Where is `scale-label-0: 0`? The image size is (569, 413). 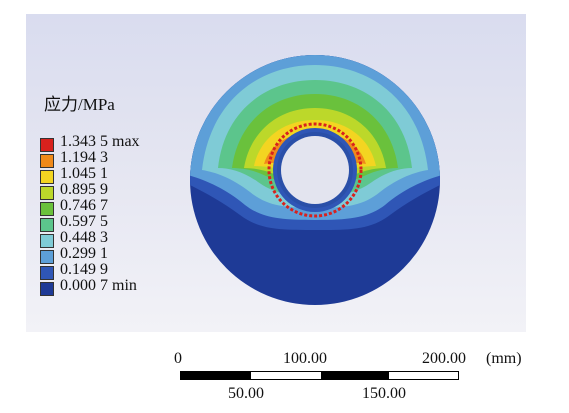
scale-label-0: 0 is located at coordinates (178, 358).